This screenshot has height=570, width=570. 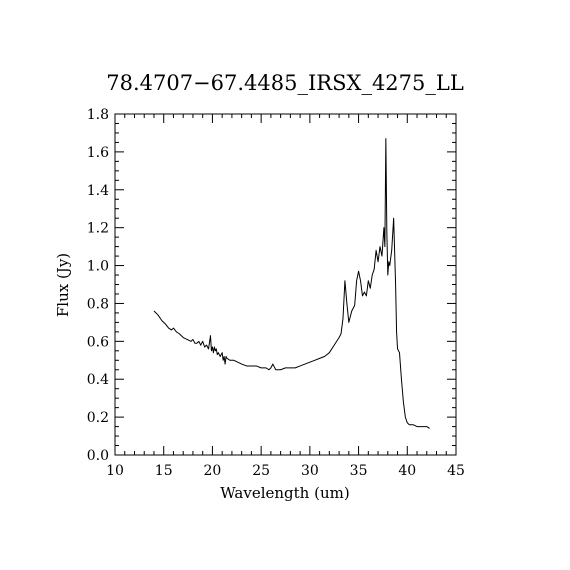 What do you see at coordinates (285, 83) in the screenshot?
I see `chart-title: 78.4707−67.4485_IRSX_4275_LL` at bounding box center [285, 83].